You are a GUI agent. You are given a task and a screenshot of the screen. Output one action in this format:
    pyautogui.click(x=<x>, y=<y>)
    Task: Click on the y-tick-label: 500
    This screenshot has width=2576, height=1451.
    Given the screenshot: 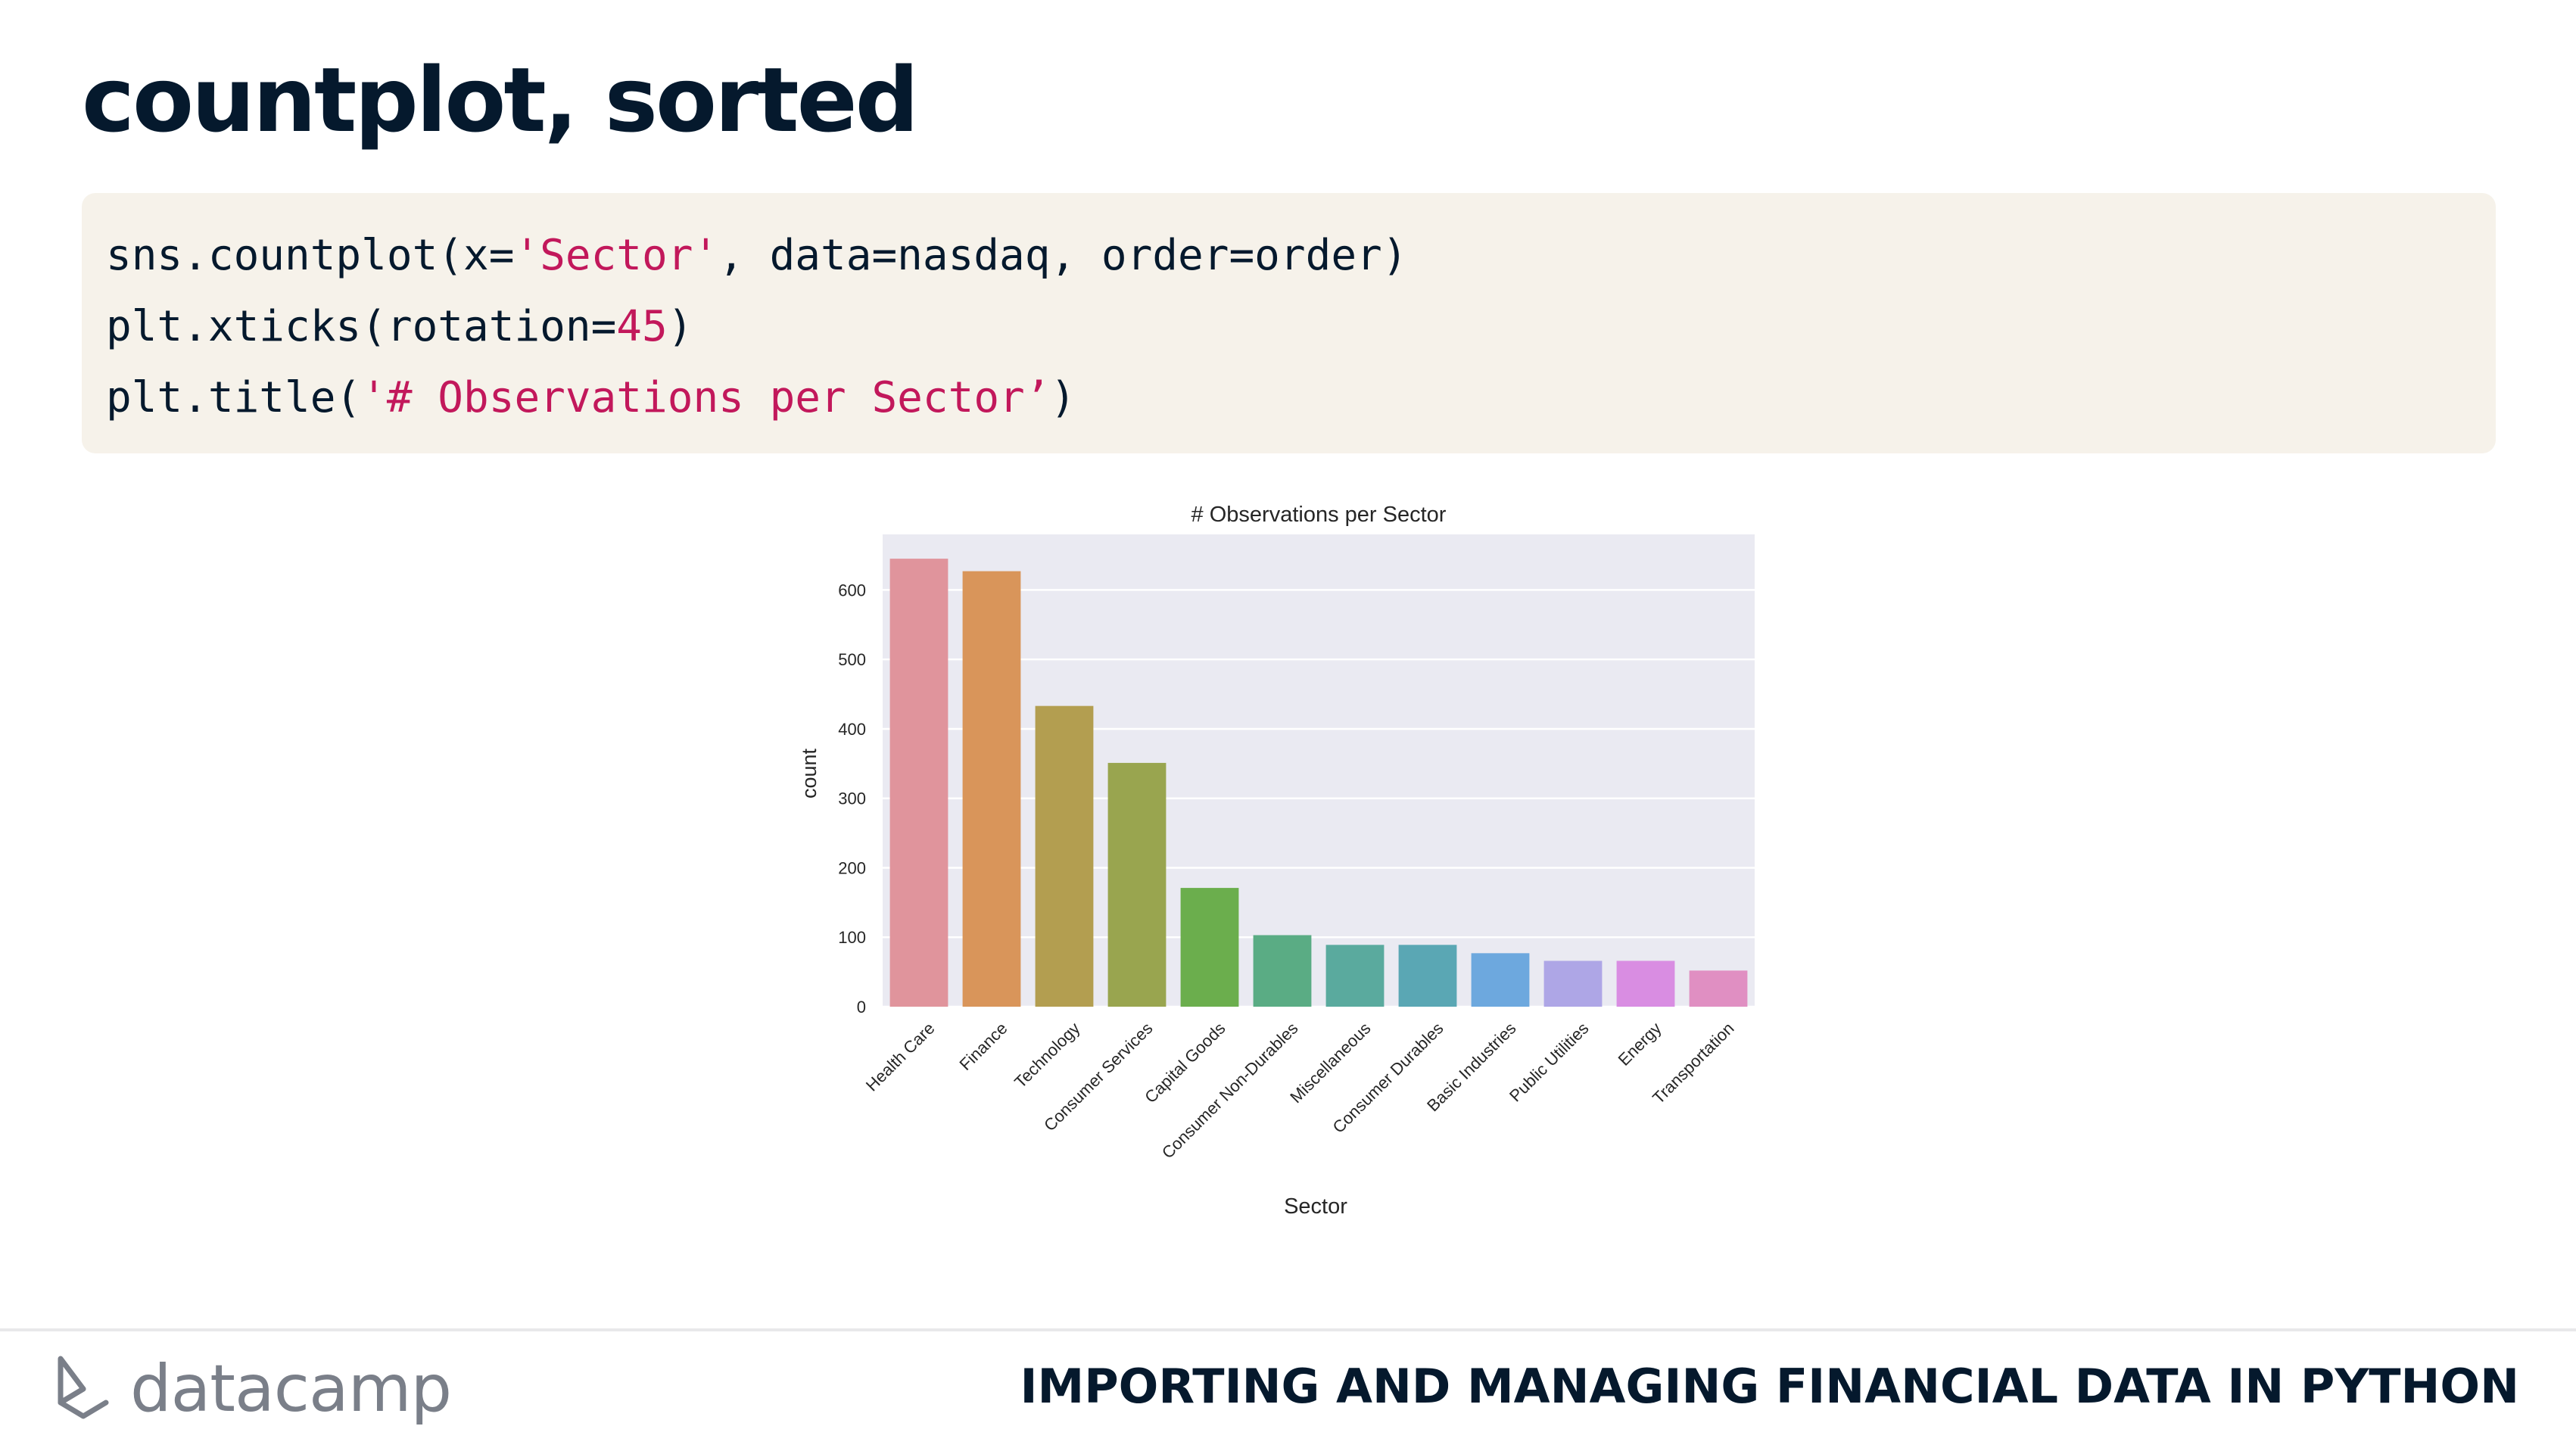 What is the action you would take?
    pyautogui.click(x=852, y=660)
    